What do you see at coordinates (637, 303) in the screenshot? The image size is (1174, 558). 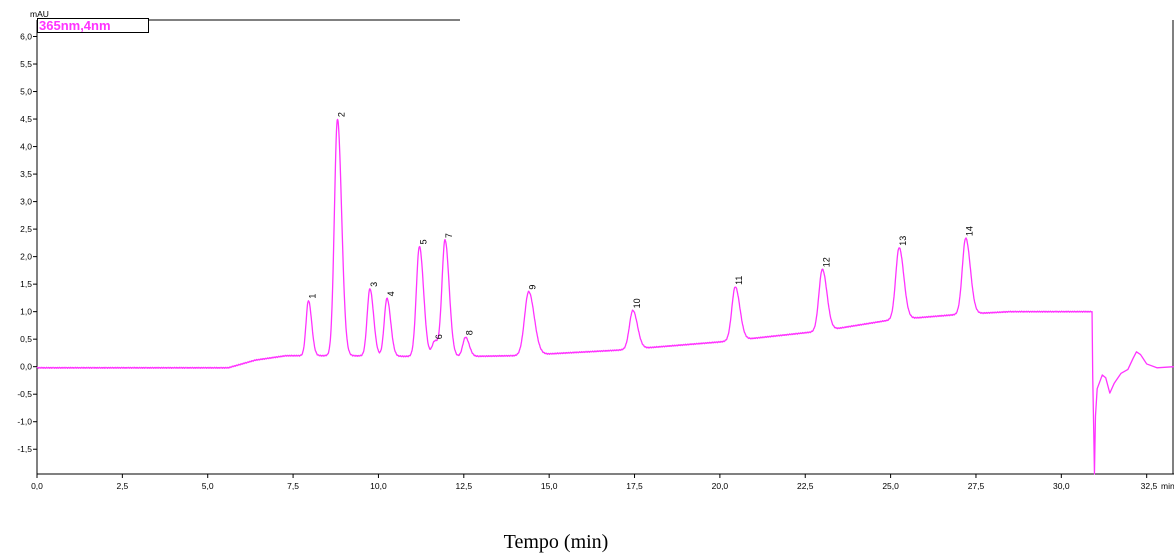 I see `peak-label: 10` at bounding box center [637, 303].